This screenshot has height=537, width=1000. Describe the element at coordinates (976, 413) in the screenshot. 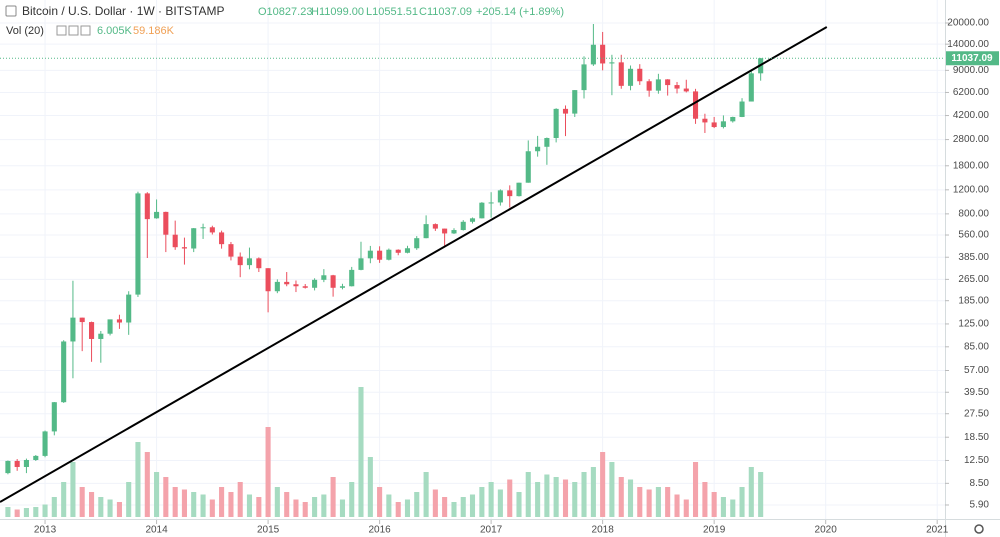

I see `y-tick-label: 27.50` at that location.